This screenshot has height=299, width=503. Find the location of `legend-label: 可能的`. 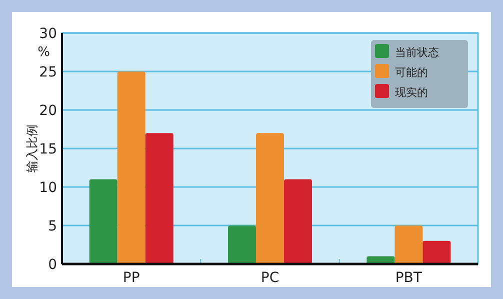

legend-label: 可能的 is located at coordinates (411, 72).